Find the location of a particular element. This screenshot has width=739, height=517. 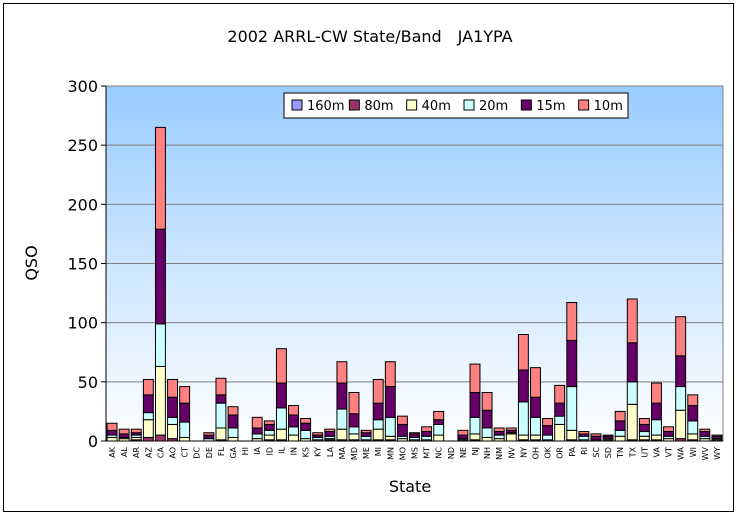

bar-segment-mn-10m is located at coordinates (390, 374).